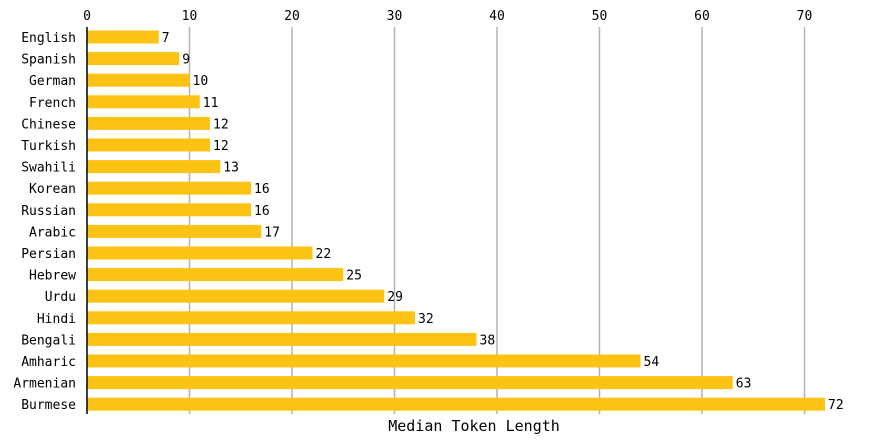 This screenshot has width=871, height=444. Describe the element at coordinates (123, 37) in the screenshot. I see `bar-english` at that location.